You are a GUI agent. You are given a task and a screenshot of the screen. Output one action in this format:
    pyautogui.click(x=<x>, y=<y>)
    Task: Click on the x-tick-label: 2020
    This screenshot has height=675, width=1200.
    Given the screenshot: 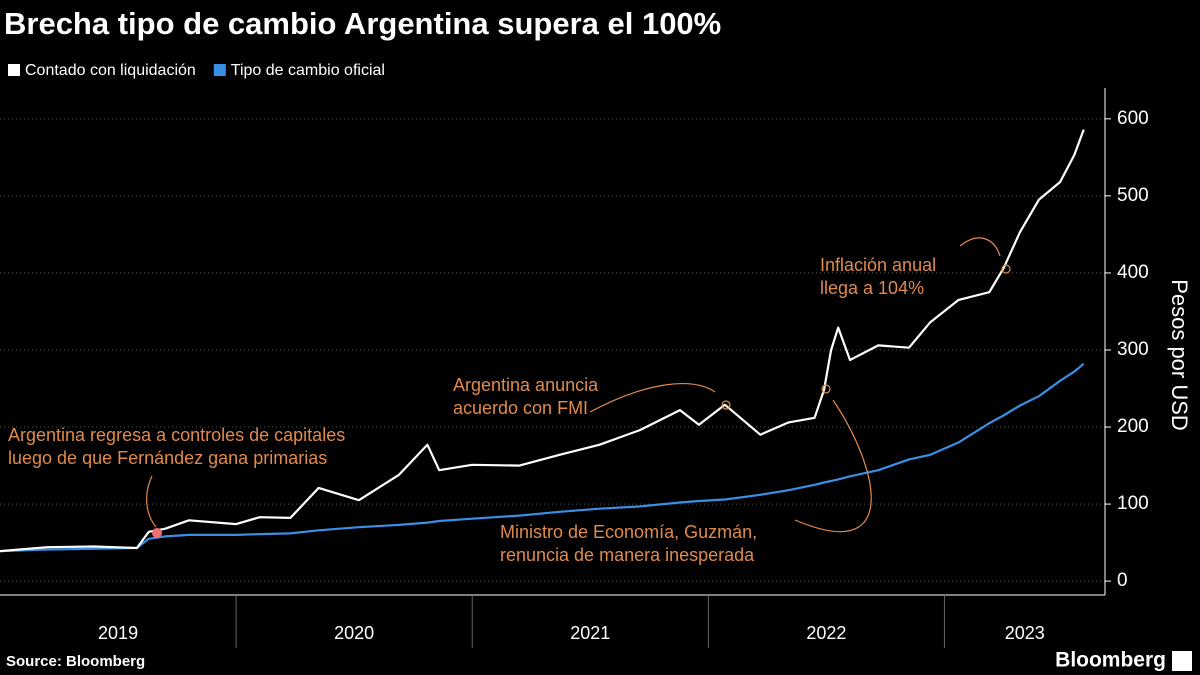 What is the action you would take?
    pyautogui.click(x=354, y=633)
    